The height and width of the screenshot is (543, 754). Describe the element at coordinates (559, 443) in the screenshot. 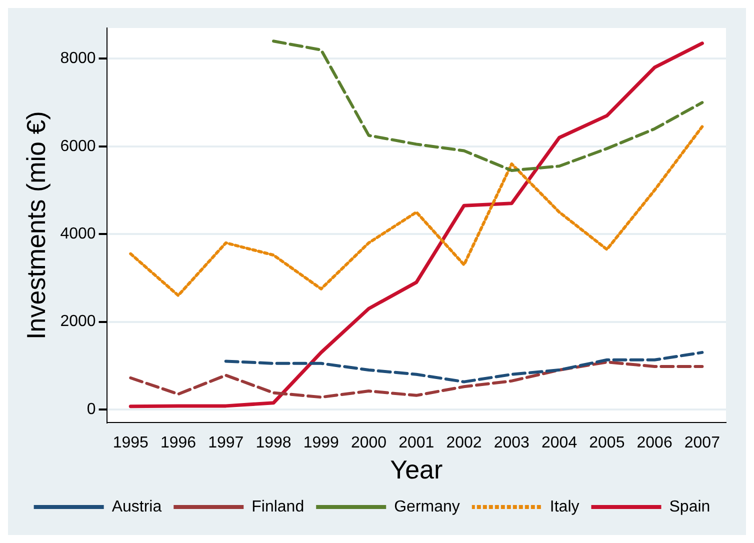

I see `x-tick-label: 2004` at that location.